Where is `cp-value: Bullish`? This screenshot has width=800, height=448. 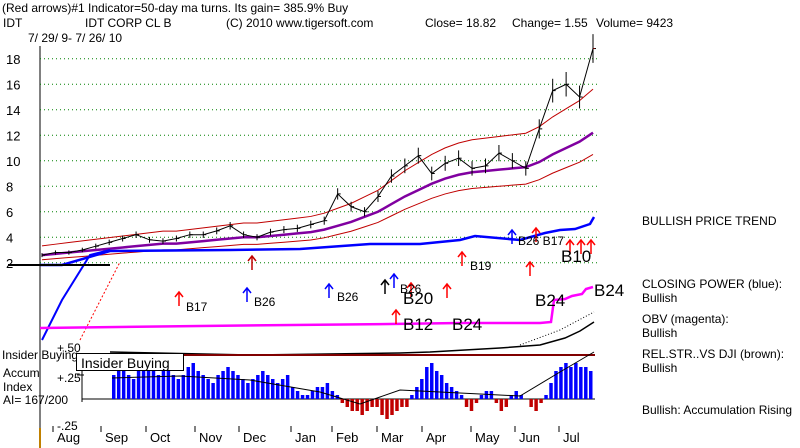
cp-value: Bullish is located at coordinates (660, 298).